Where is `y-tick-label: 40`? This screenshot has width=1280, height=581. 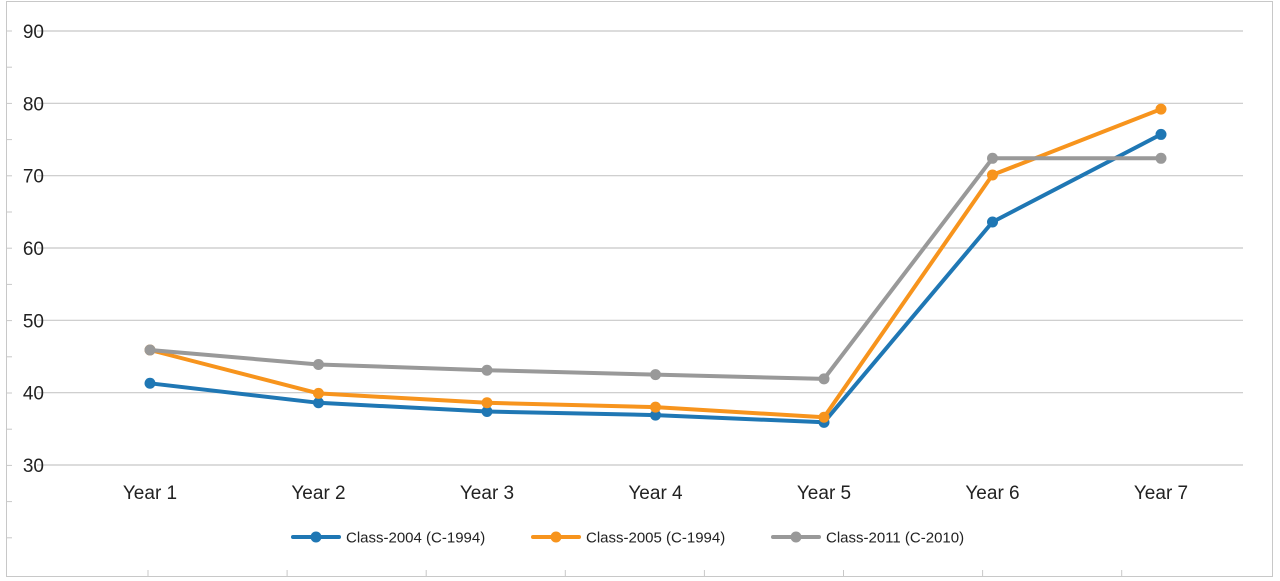 y-tick-label: 40 is located at coordinates (33, 394).